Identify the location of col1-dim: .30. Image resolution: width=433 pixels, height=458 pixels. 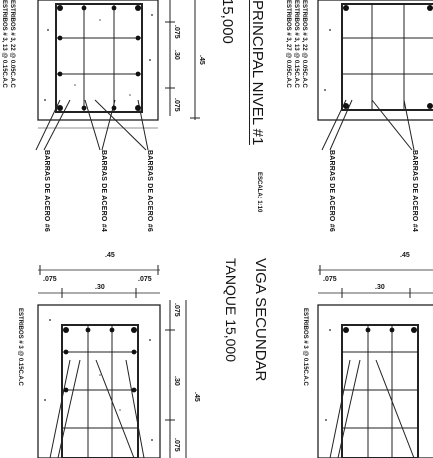
(176, 55).